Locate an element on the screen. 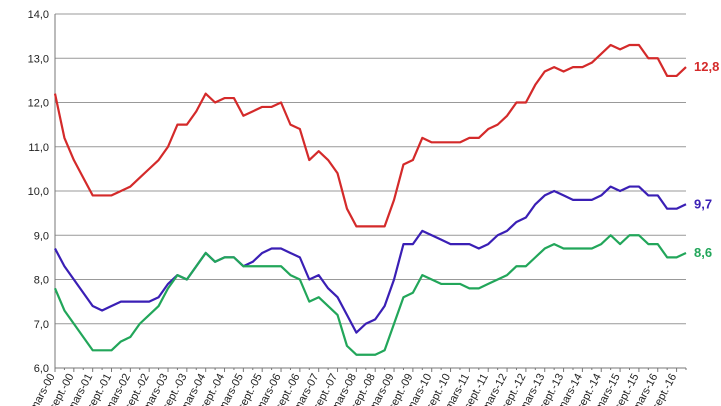  y-tick-label: 14,0 is located at coordinates (38, 15).